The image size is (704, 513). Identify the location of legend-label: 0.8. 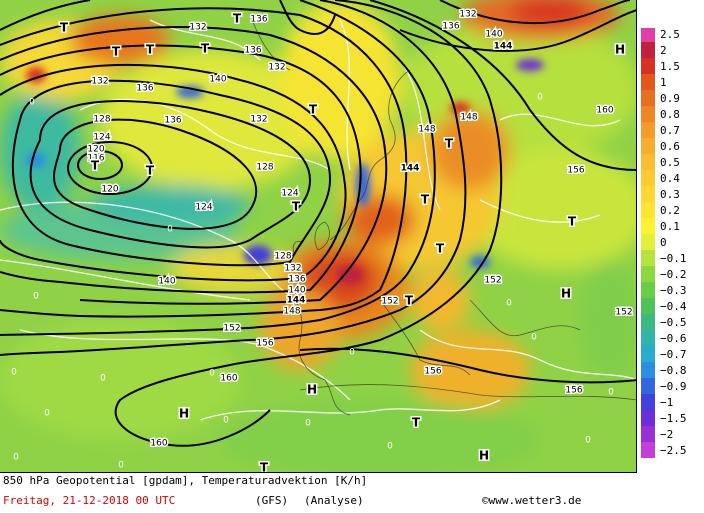
(670, 114).